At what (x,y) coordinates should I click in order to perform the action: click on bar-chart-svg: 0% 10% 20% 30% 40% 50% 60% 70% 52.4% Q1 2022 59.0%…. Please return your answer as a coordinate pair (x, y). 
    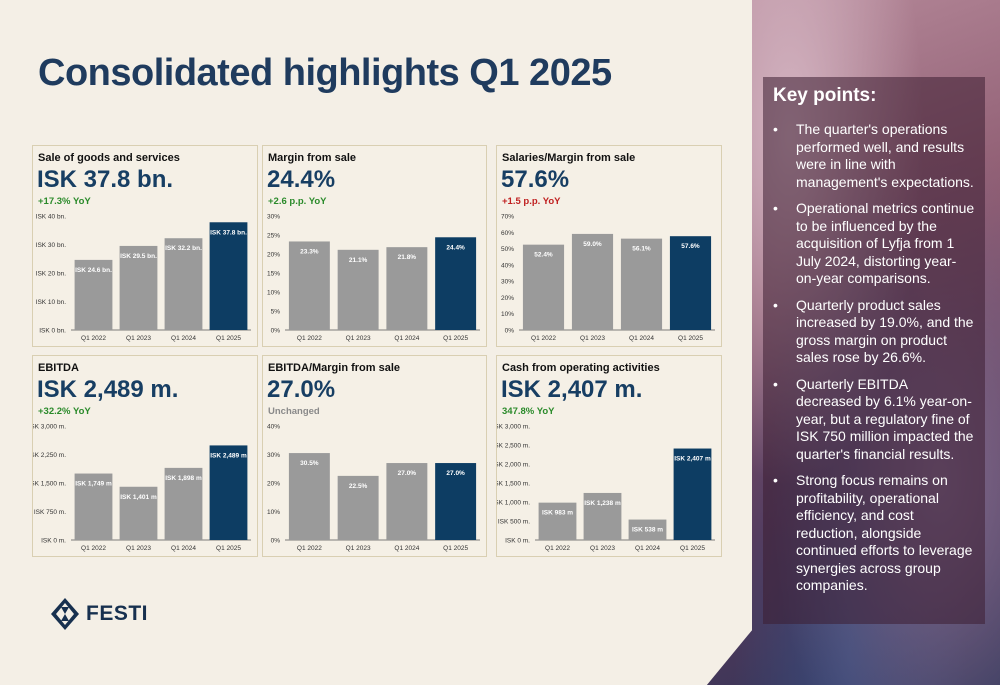
    Looking at the image, I should click on (608, 278).